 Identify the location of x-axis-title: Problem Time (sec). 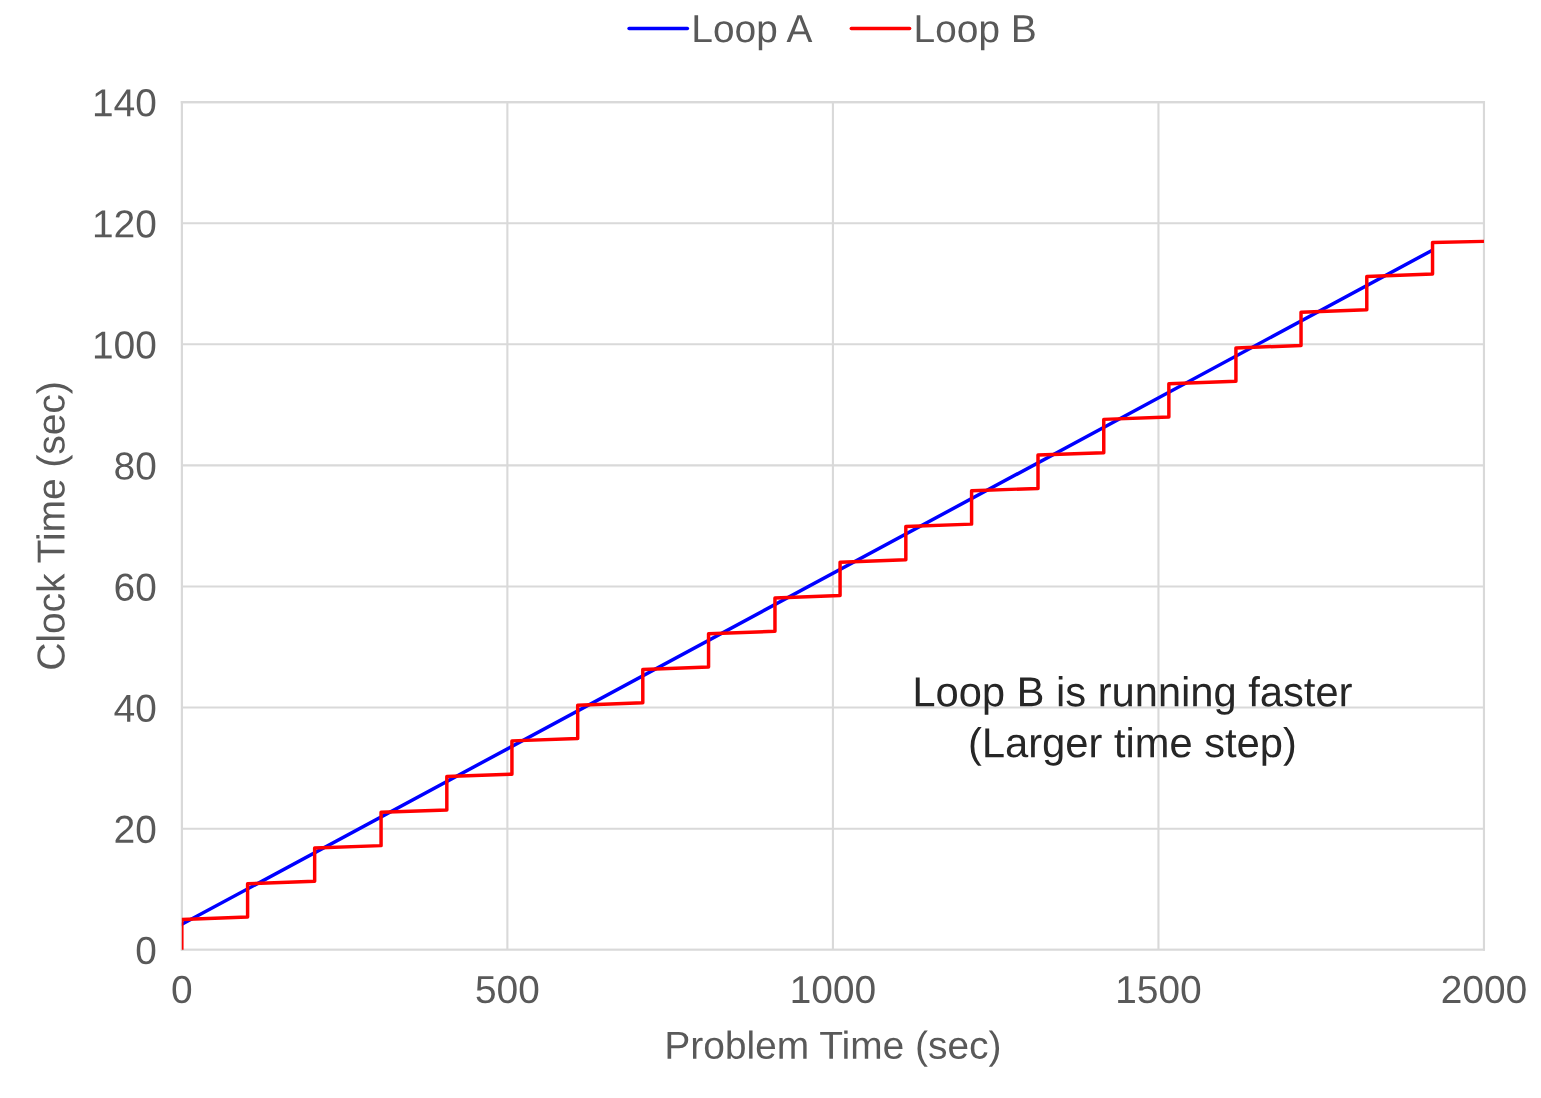
(833, 1048).